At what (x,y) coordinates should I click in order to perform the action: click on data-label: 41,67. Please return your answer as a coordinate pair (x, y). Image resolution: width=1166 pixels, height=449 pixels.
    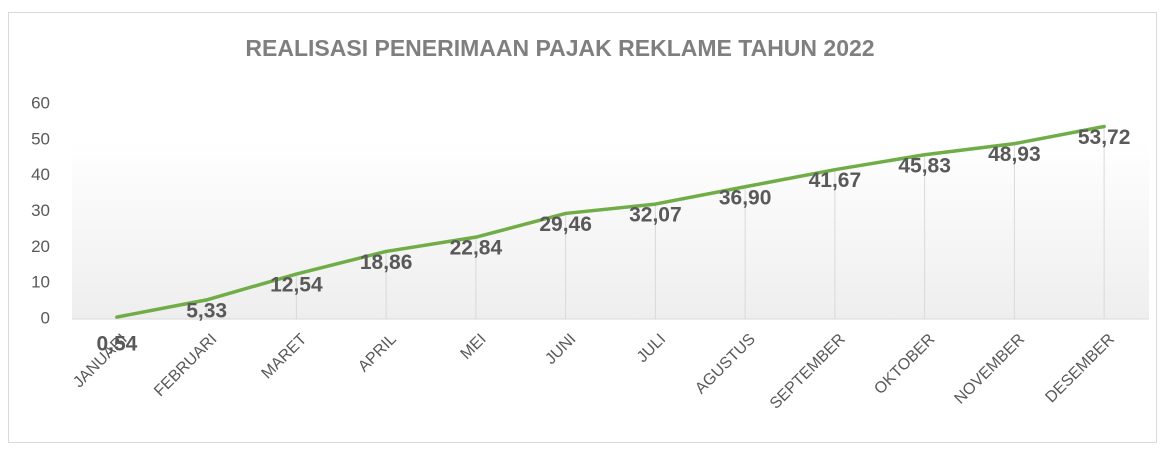
    Looking at the image, I should click on (835, 180).